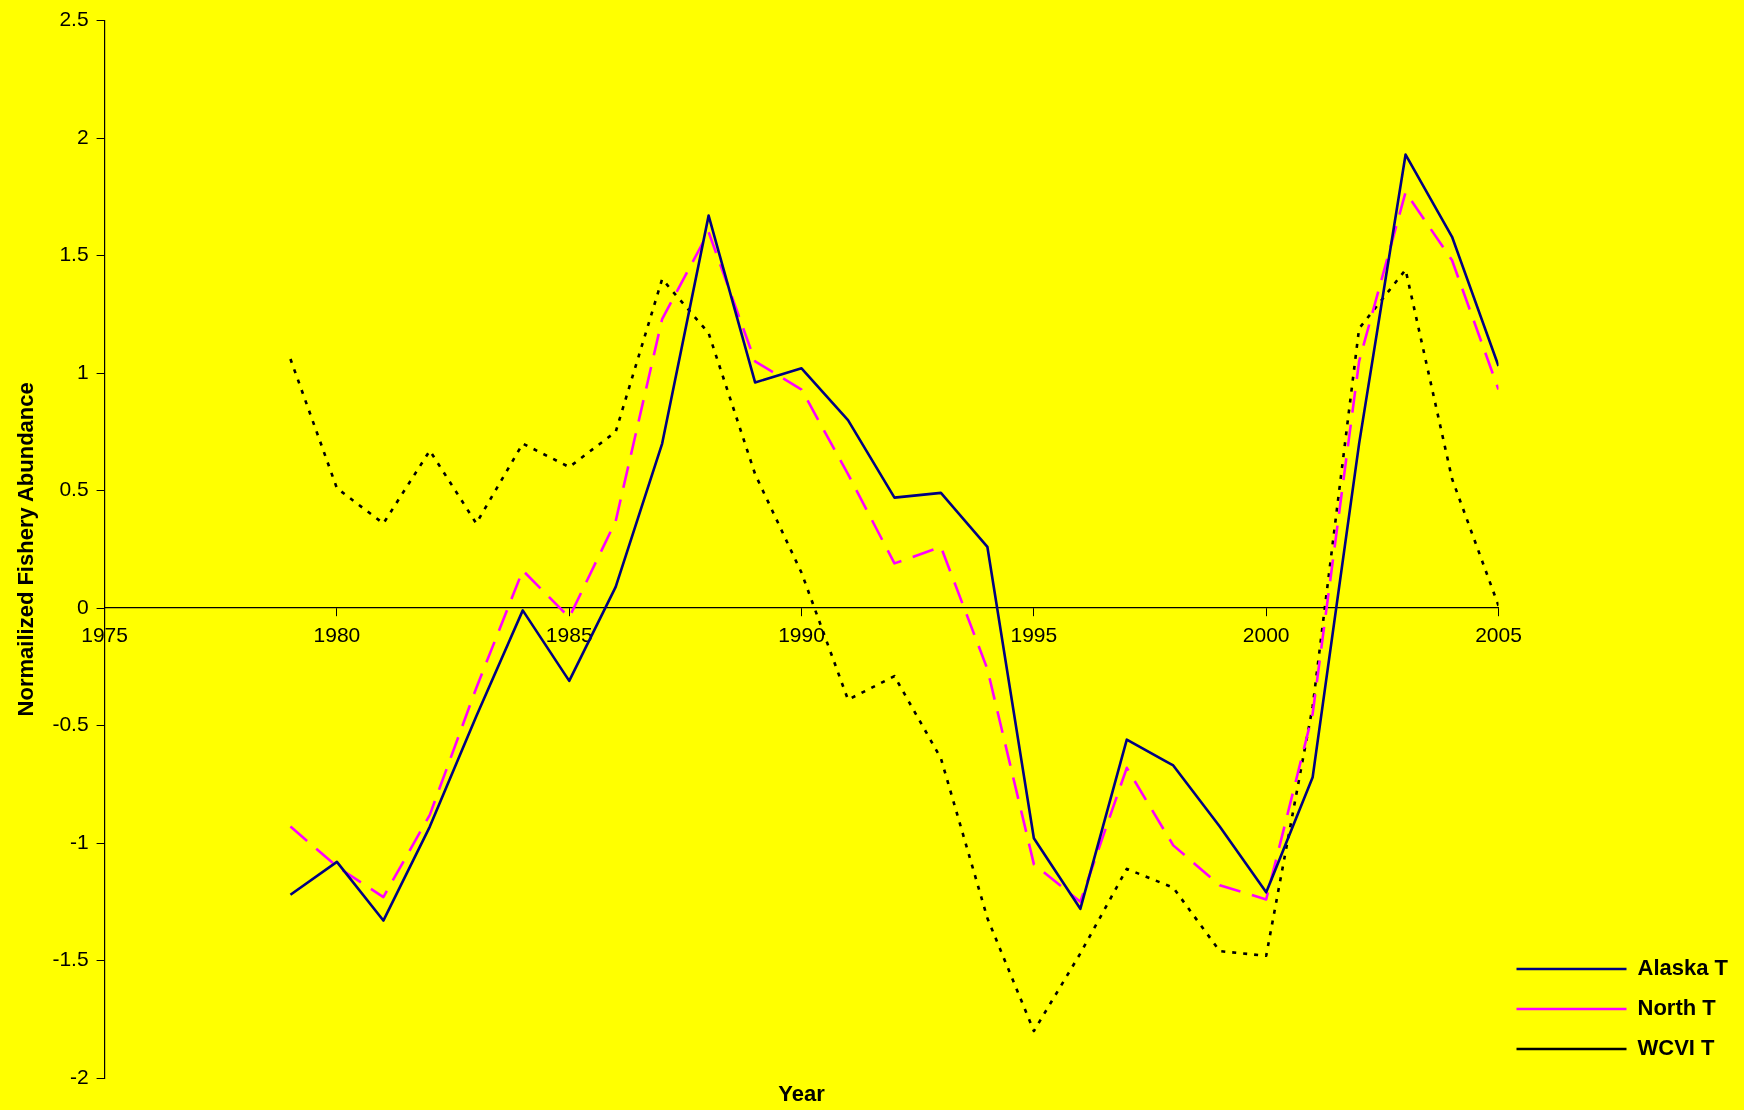 Image resolution: width=1744 pixels, height=1110 pixels. What do you see at coordinates (82, 606) in the screenshot?
I see `y-tick-label: 0` at bounding box center [82, 606].